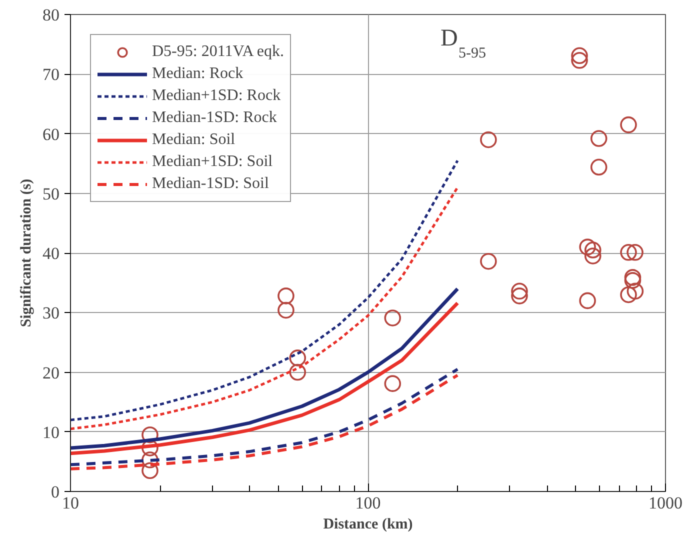 The image size is (687, 551). What do you see at coordinates (368, 524) in the screenshot?
I see `x-axis-title: Distance (km)` at bounding box center [368, 524].